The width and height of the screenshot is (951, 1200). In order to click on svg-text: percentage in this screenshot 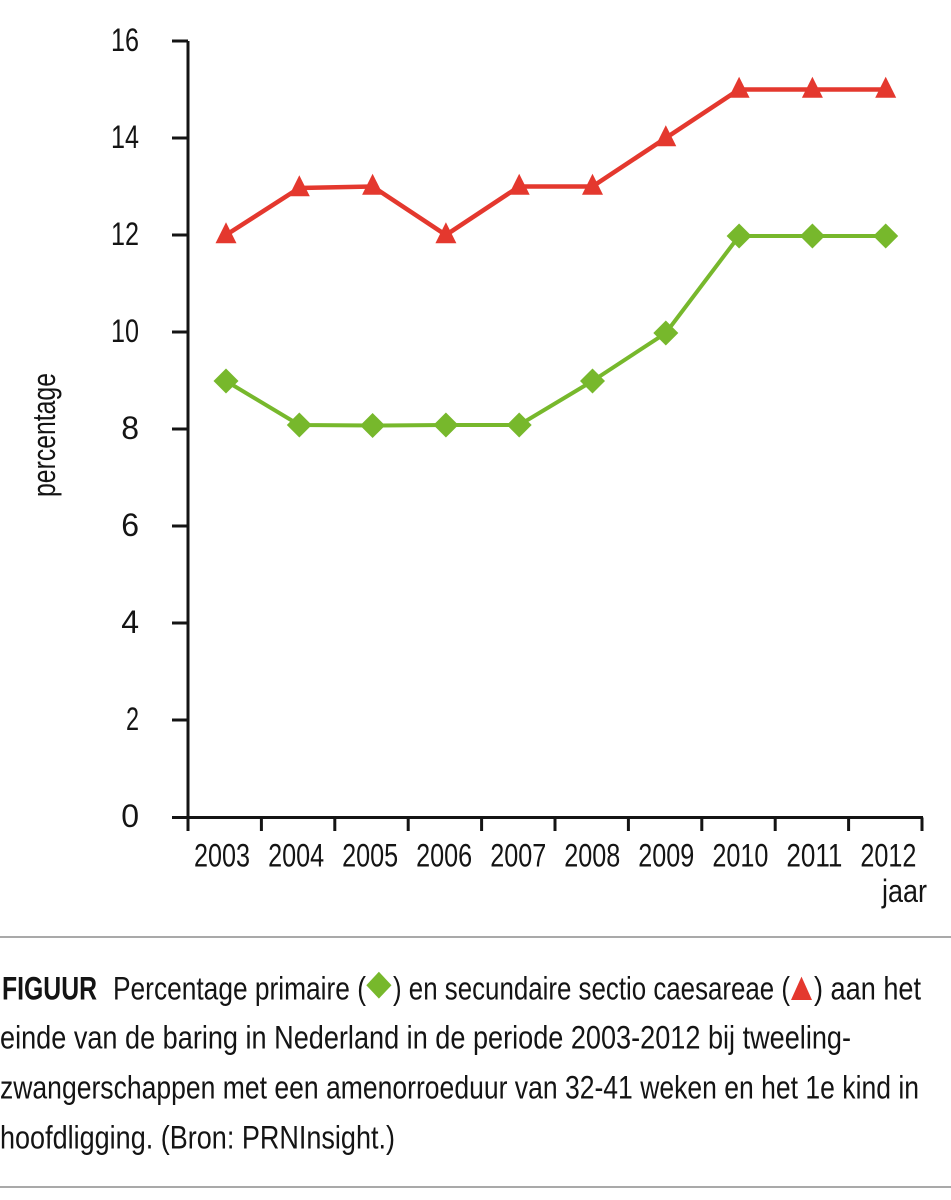, I will do `click(44, 435)`.